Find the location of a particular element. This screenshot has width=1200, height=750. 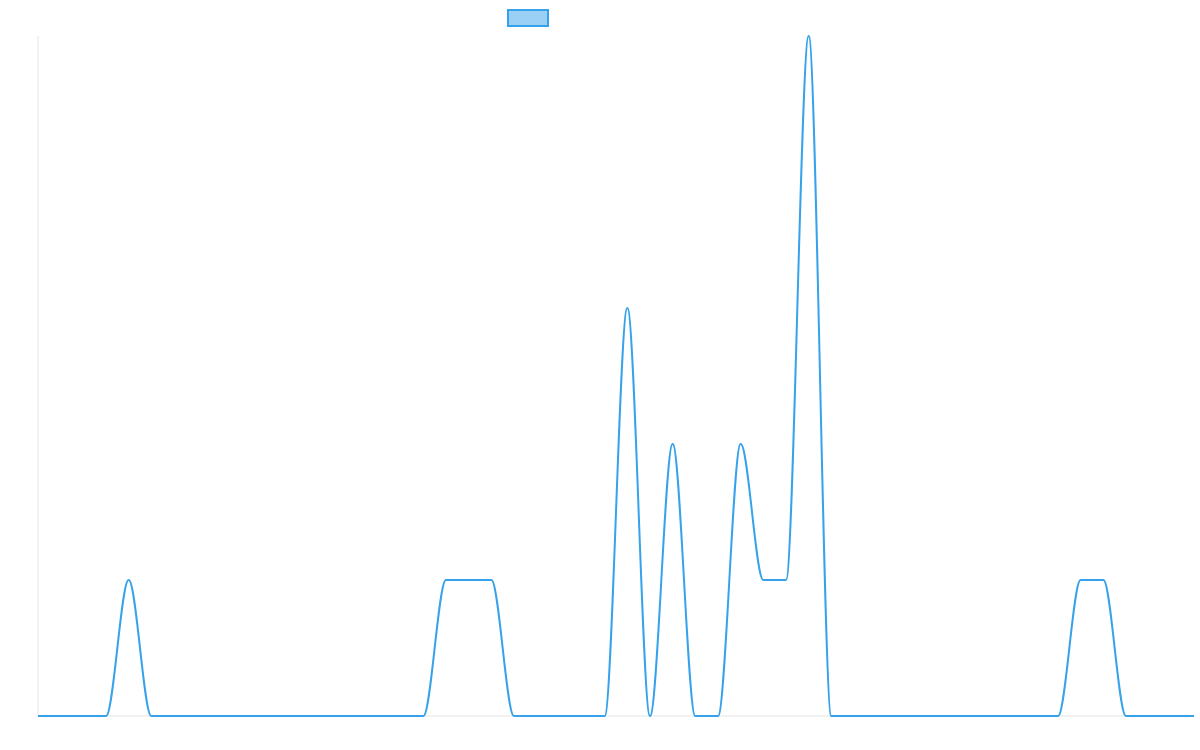

legend-swatch is located at coordinates (528, 18).